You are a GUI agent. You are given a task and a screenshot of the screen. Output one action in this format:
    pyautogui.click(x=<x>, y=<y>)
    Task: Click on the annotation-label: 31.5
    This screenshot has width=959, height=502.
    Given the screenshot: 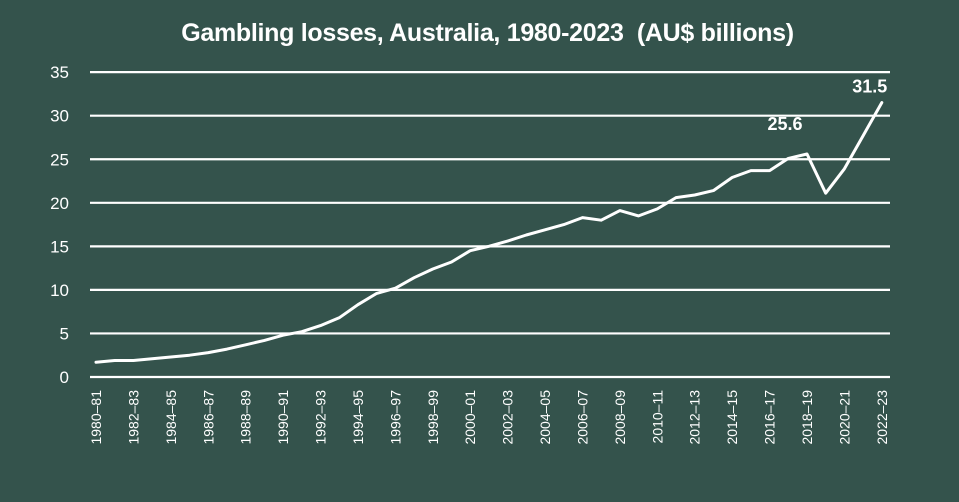 What is the action you would take?
    pyautogui.click(x=869, y=87)
    